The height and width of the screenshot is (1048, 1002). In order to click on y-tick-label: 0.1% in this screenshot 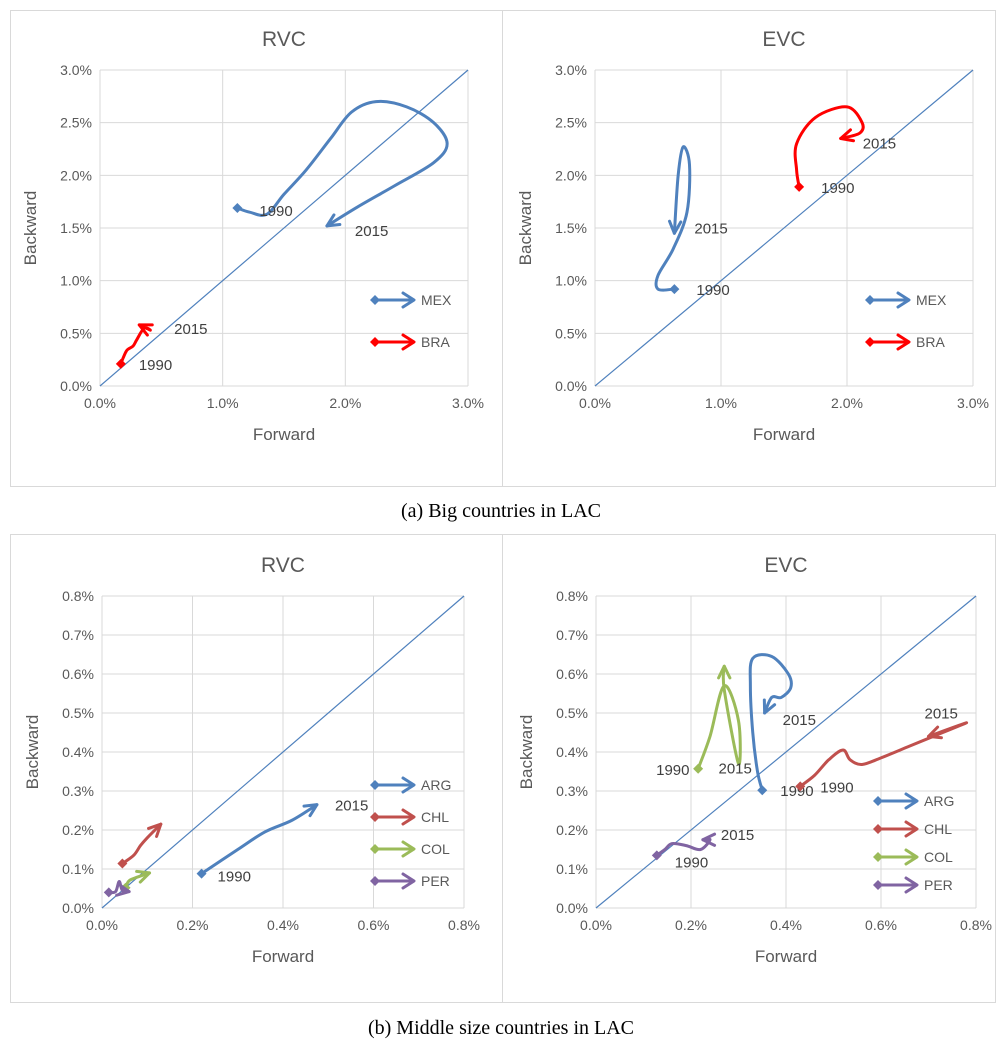, I will do `click(572, 869)`.